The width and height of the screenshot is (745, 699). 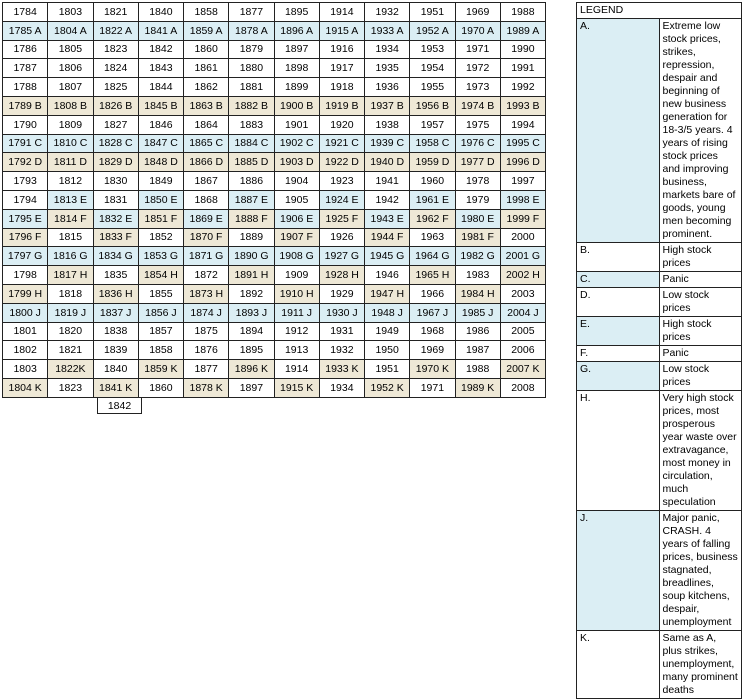 I want to click on year-cell: 1850 E, so click(x=161, y=199).